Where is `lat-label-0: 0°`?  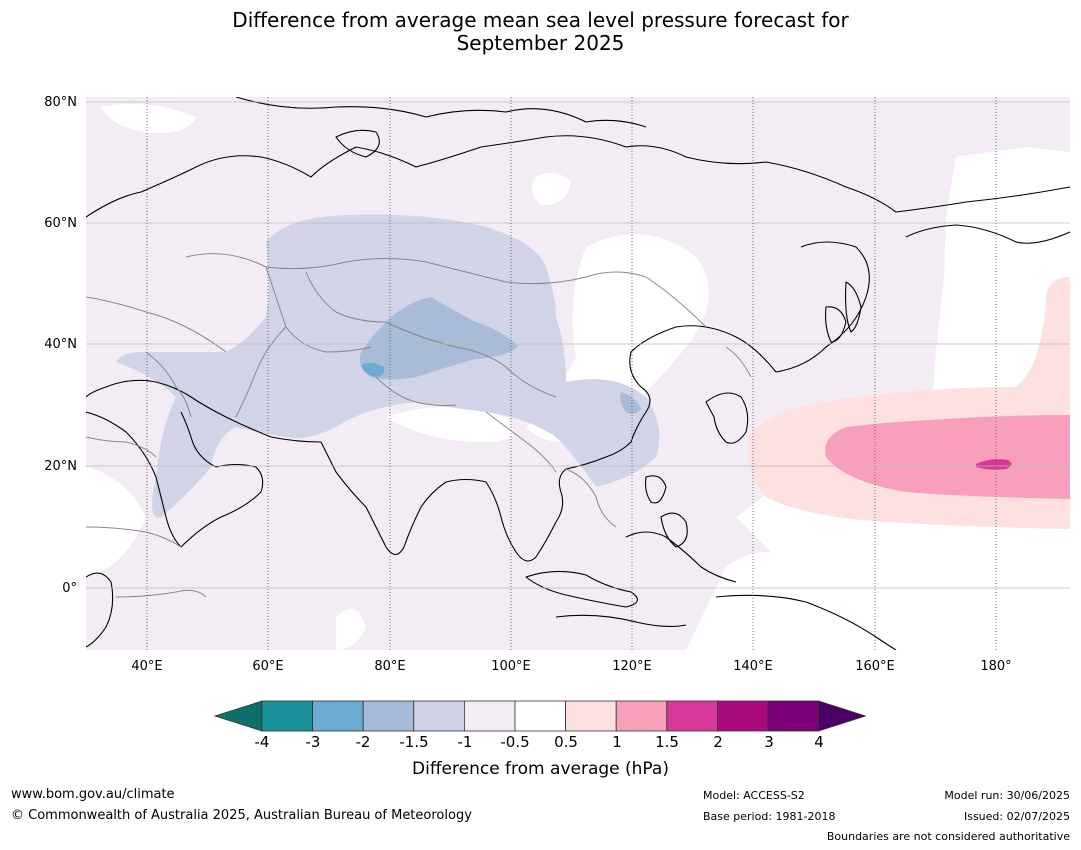
lat-label-0: 0° is located at coordinates (69, 588).